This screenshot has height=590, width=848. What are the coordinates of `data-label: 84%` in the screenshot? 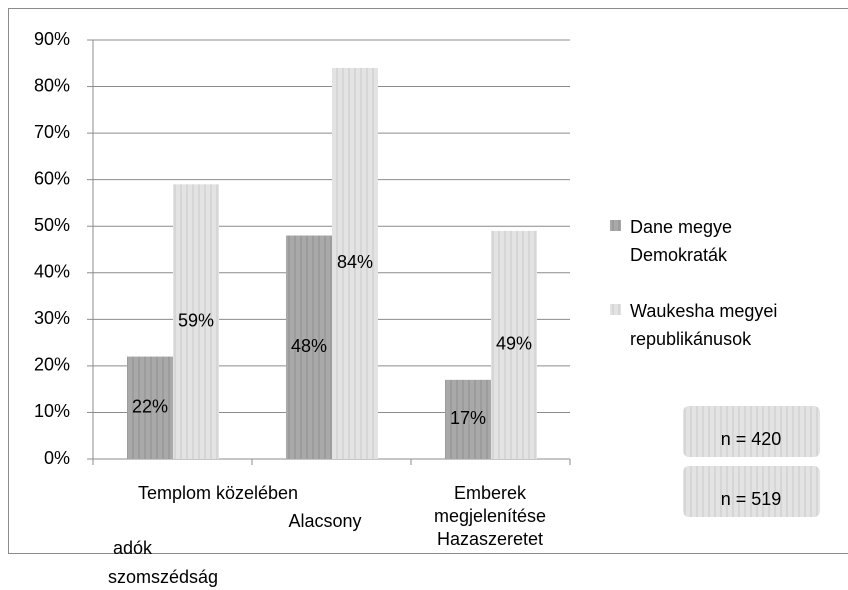 It's located at (355, 262).